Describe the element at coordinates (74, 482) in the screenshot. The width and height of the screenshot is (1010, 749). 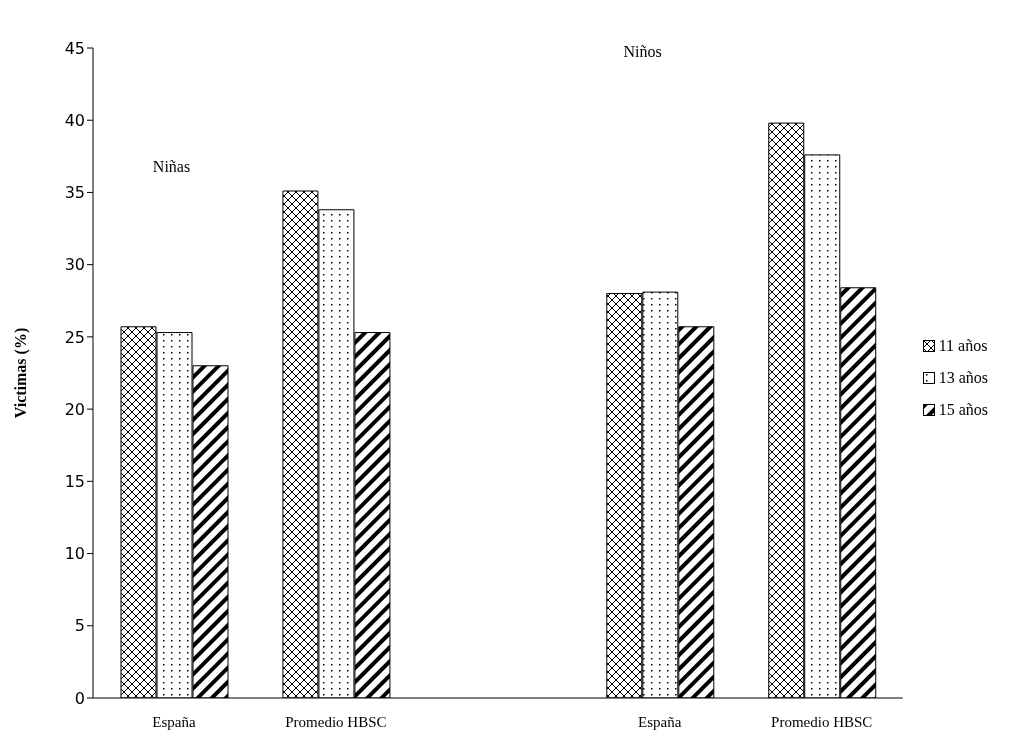
I see `y-tick-label: 15` at that location.